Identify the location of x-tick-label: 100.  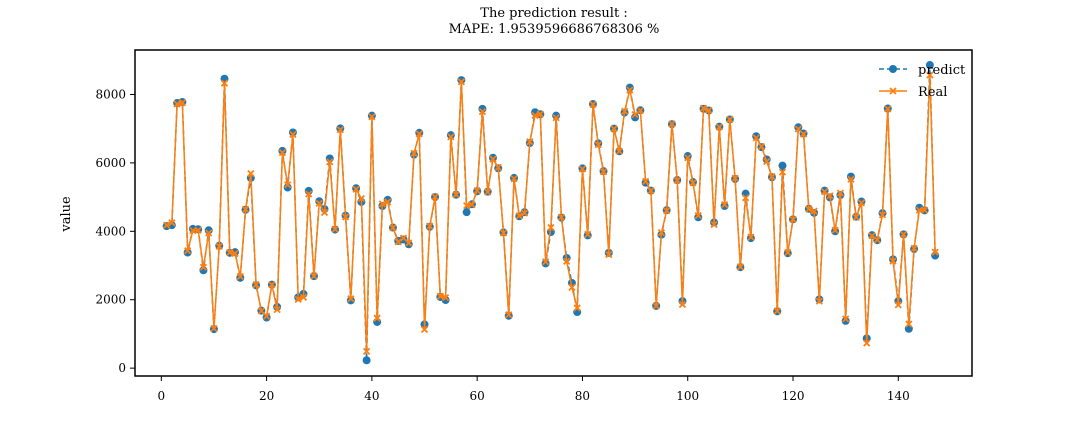
(687, 396).